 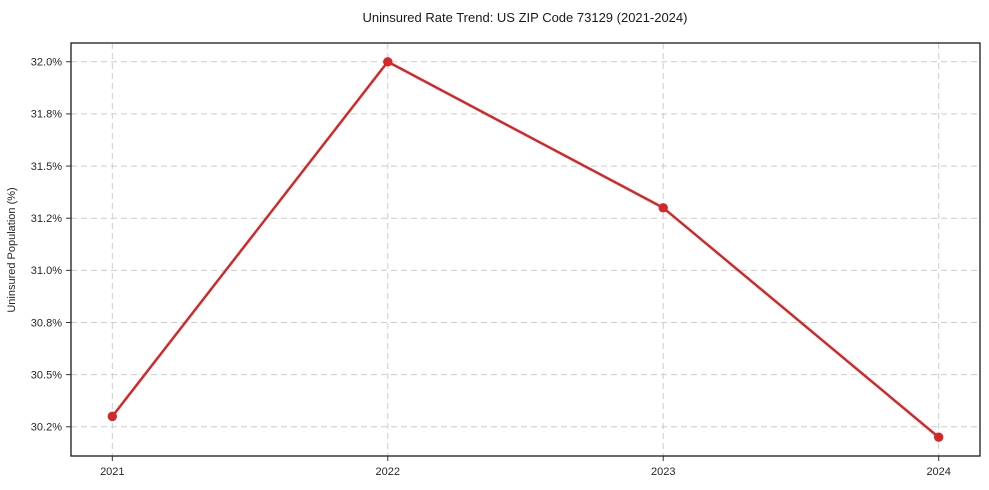 What do you see at coordinates (663, 208) in the screenshot?
I see `data-point-2023` at bounding box center [663, 208].